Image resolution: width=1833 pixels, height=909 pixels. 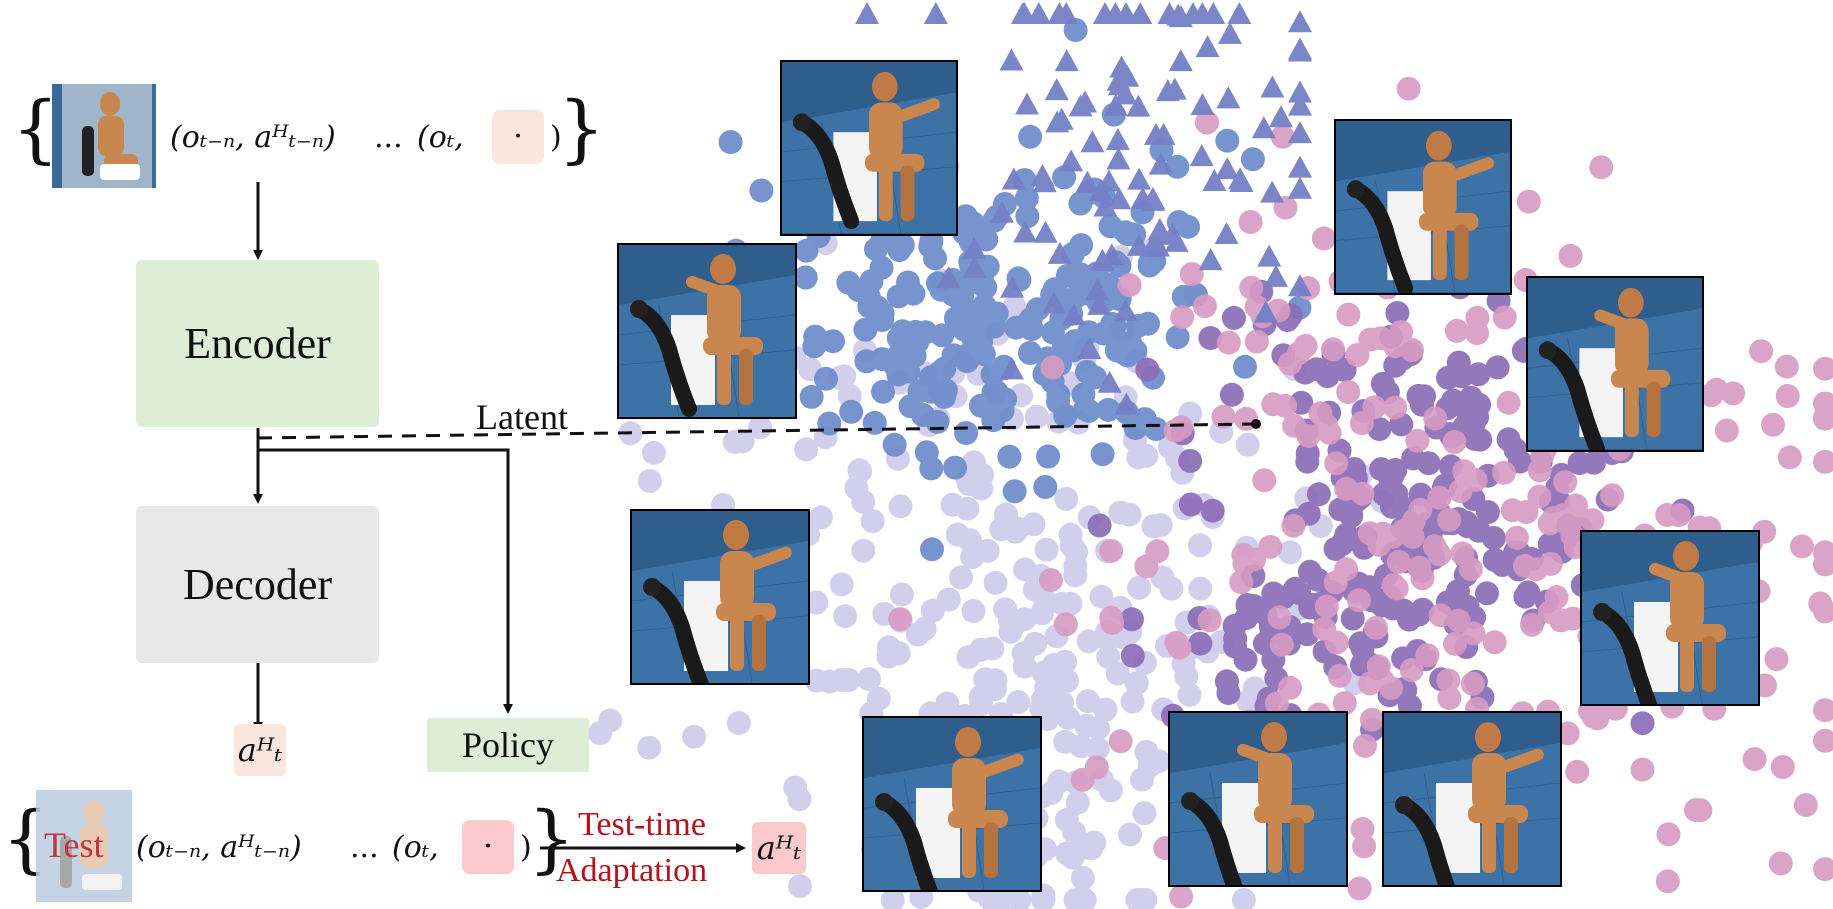 What do you see at coordinates (632, 870) in the screenshot?
I see `adaptation-label-line2: Adaptation` at bounding box center [632, 870].